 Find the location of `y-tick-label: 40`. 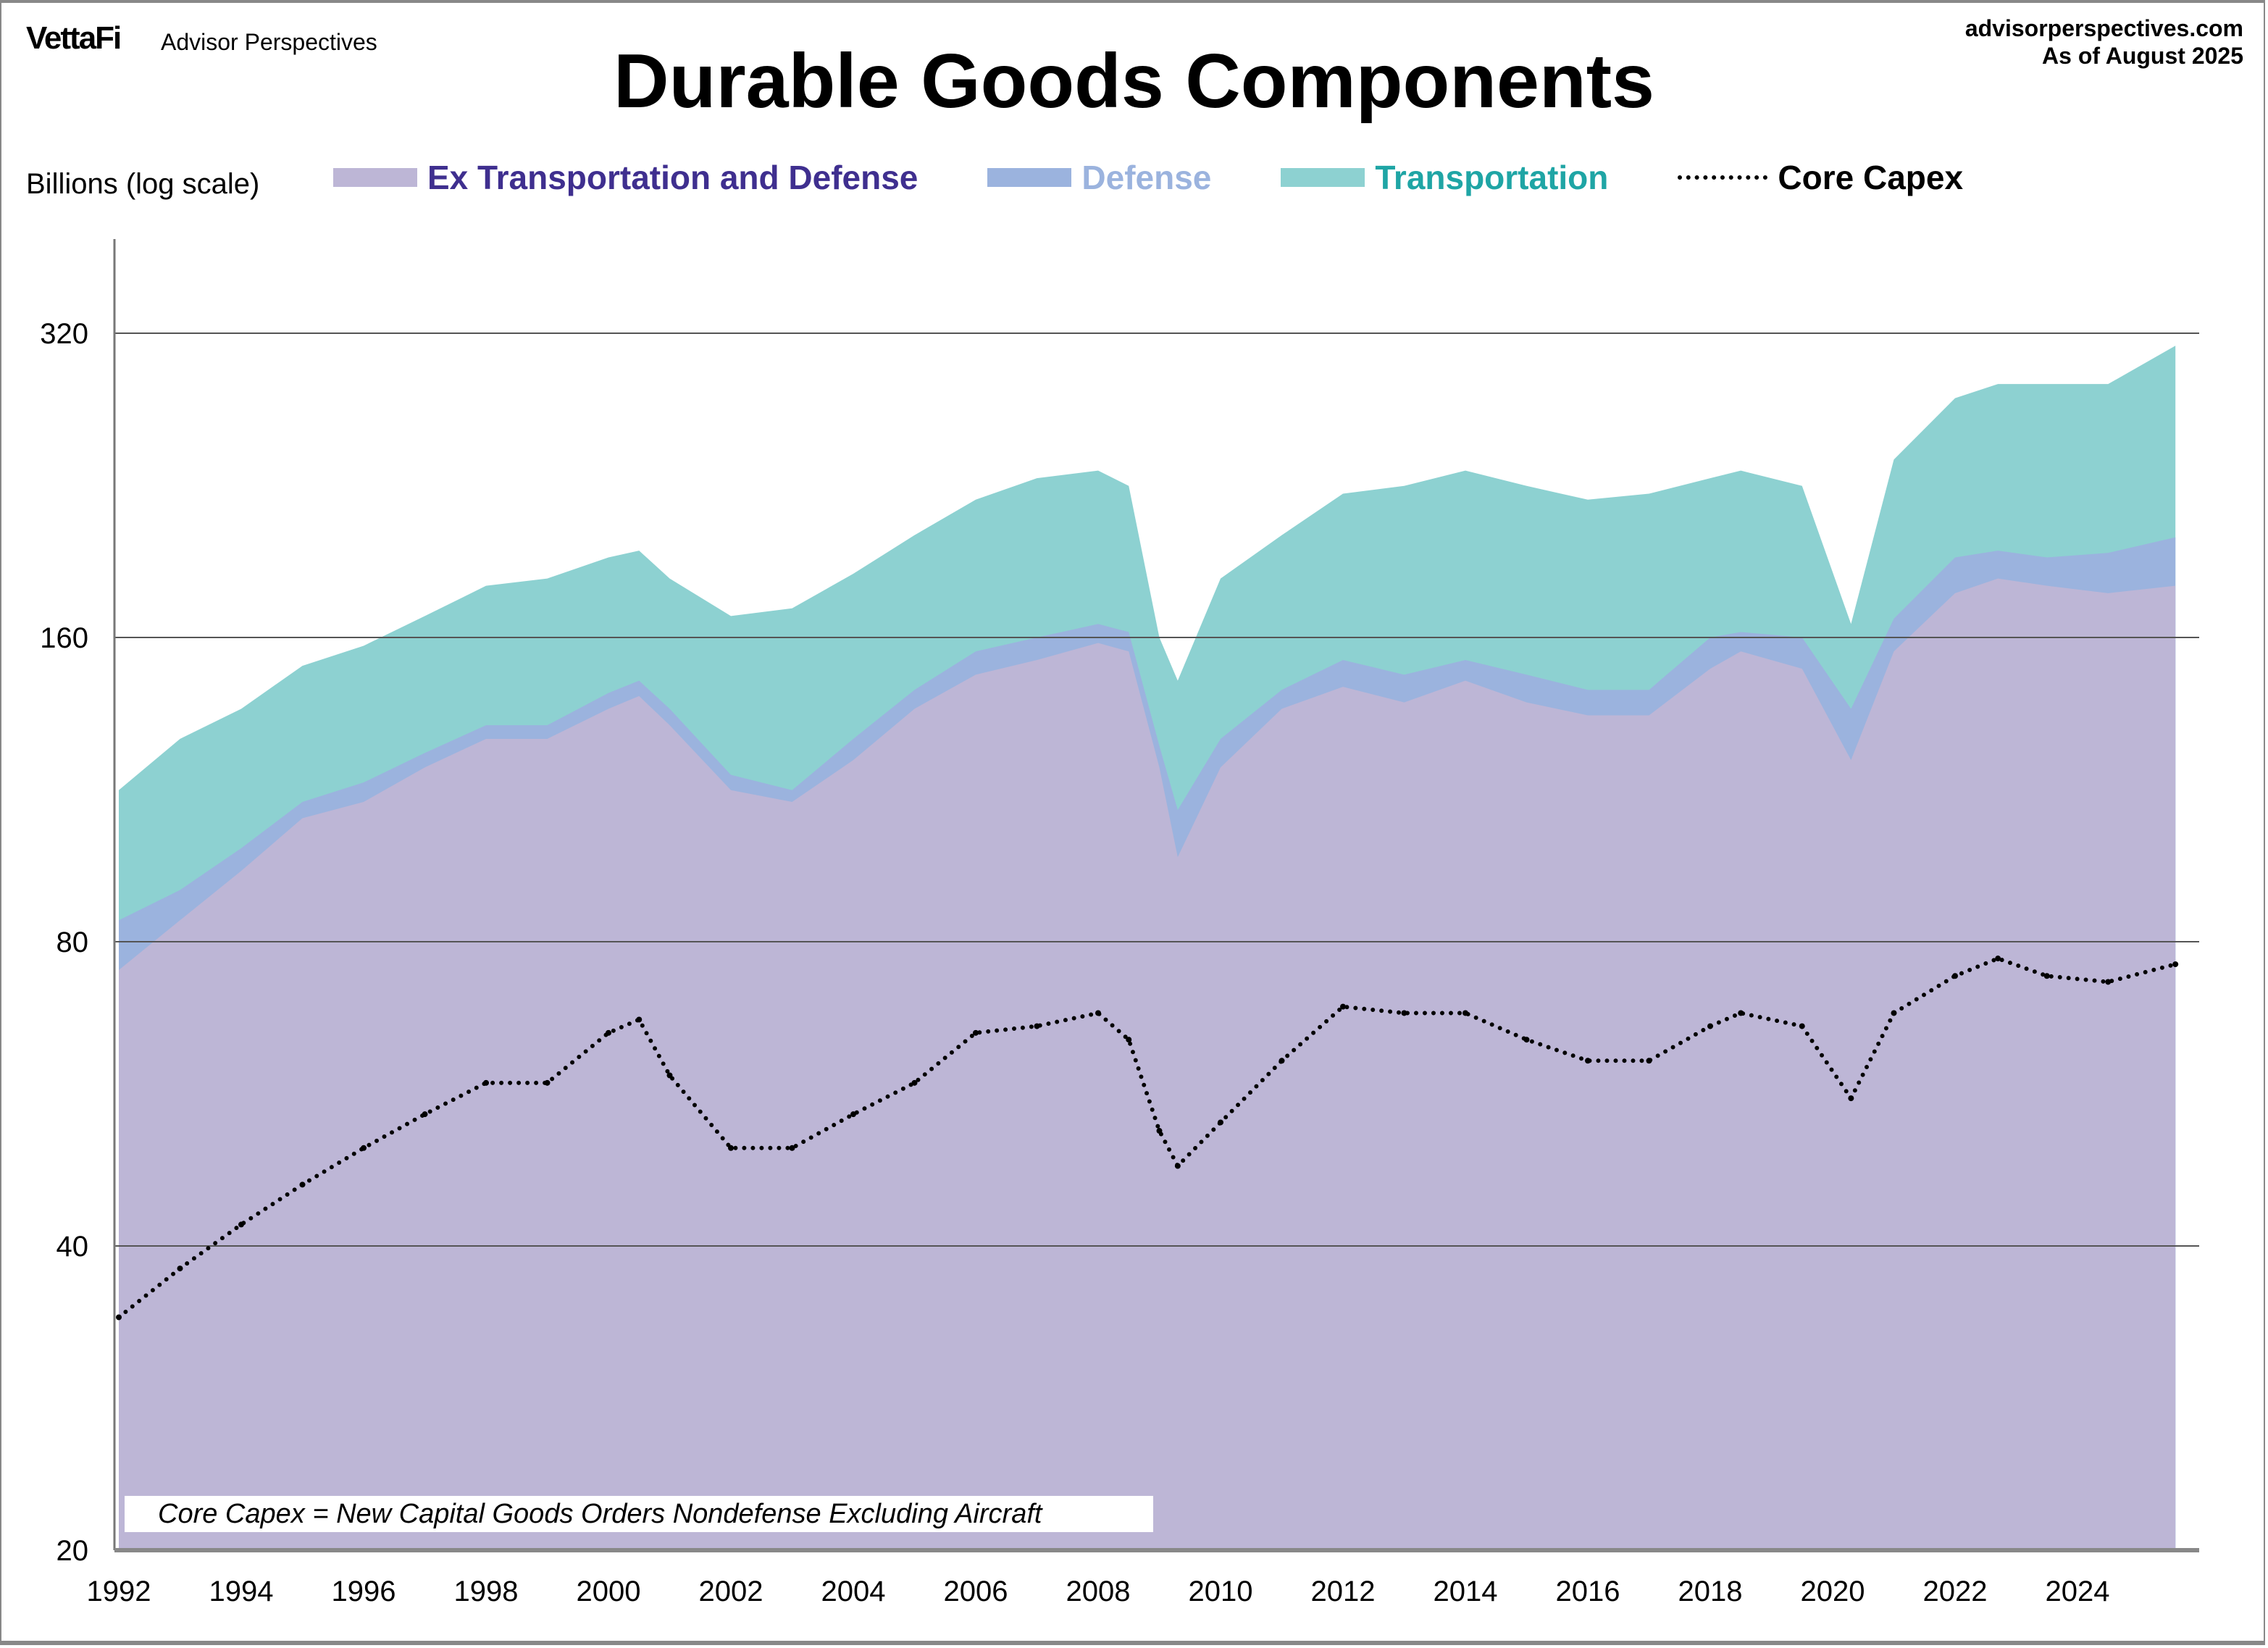

y-tick-label: 40 is located at coordinates (73, 1247).